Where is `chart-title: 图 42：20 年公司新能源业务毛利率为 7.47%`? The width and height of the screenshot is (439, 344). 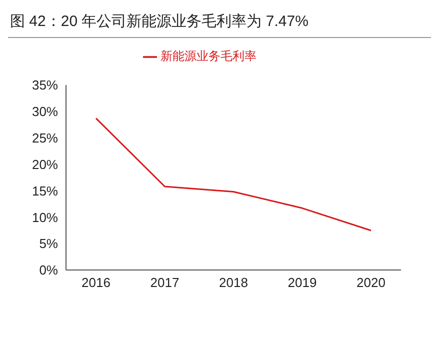
chart-title: 图 42：20 年公司新能源业务毛利率为 7.47% is located at coordinates (219, 23).